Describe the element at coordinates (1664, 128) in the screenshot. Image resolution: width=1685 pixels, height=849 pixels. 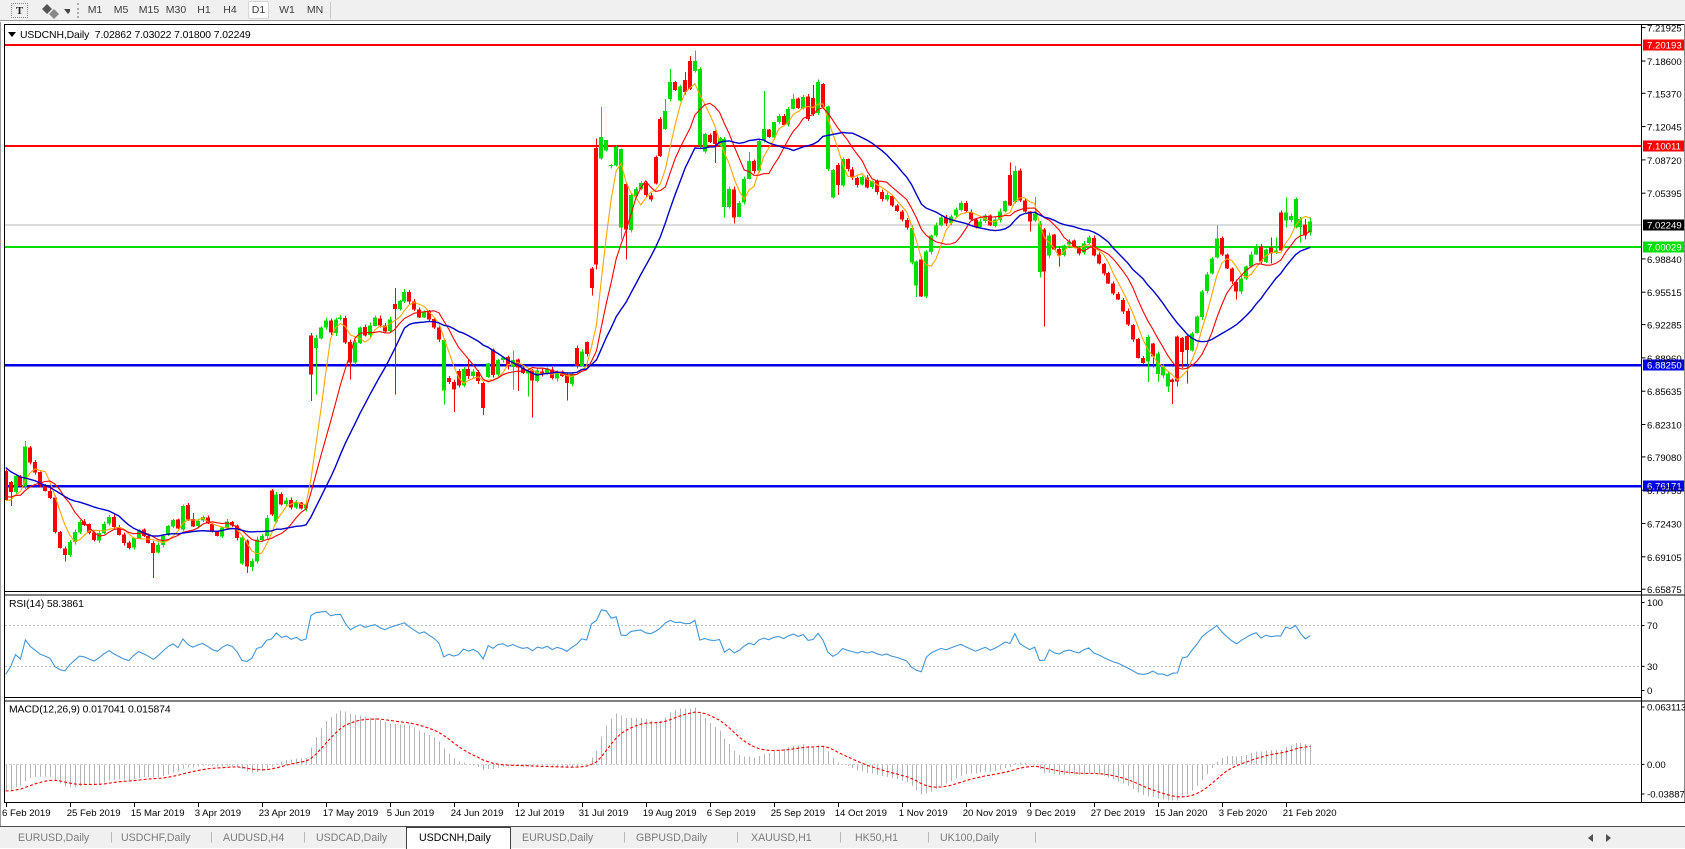
I see `svg-text: 7.12045` at that location.